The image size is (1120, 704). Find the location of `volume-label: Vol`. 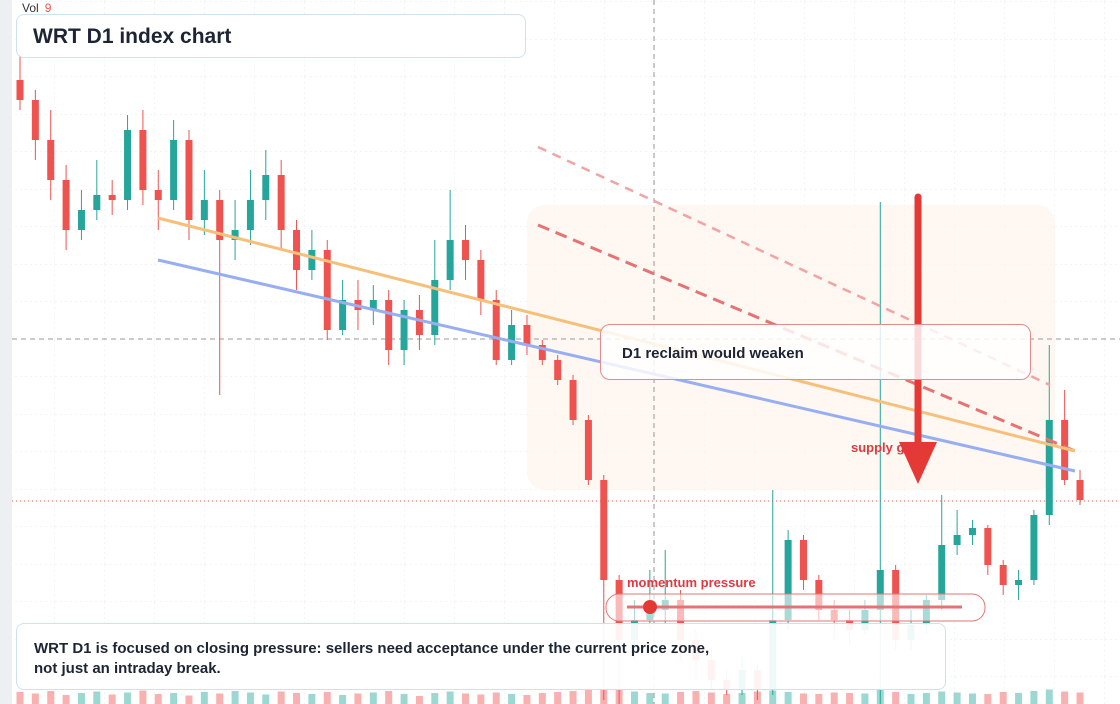

volume-label: Vol is located at coordinates (30, 8).